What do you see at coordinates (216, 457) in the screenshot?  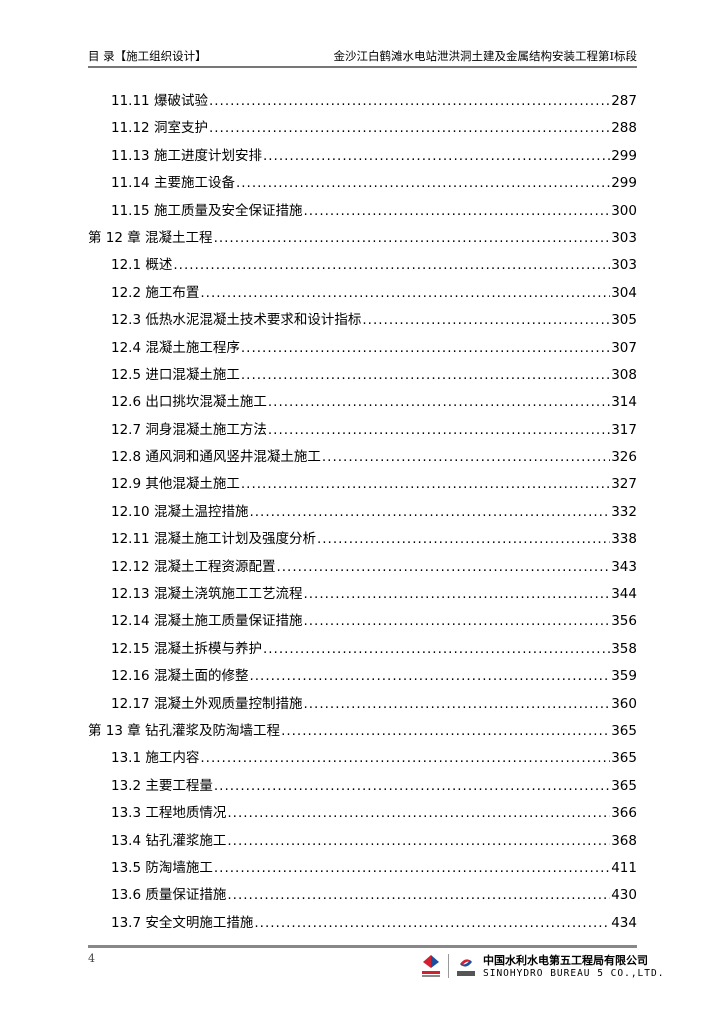 I see `toc-entry-title: 12.8 通风洞和通风竖井混凝土施工` at bounding box center [216, 457].